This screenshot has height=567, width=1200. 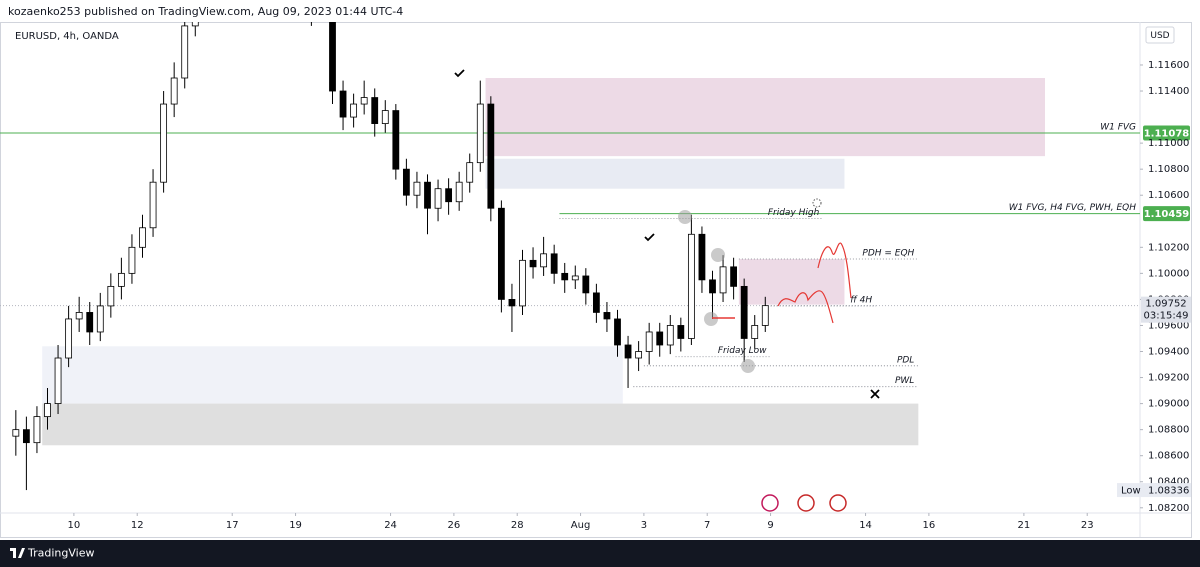 I want to click on level-label: PDL, so click(x=905, y=360).